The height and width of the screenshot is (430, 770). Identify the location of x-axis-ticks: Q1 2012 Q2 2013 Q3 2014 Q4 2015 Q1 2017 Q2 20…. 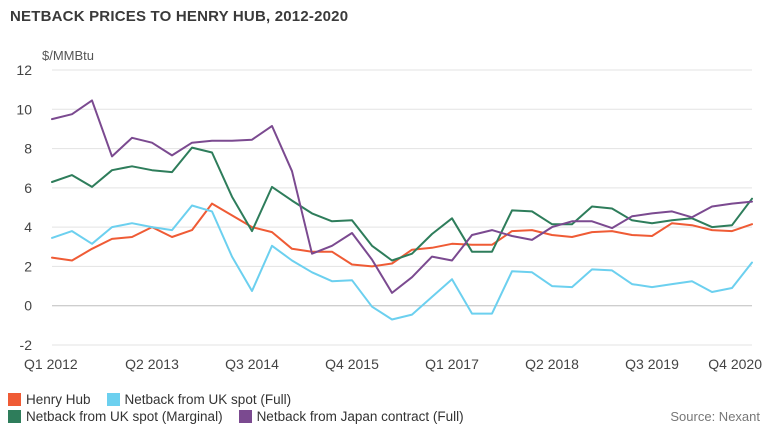
(393, 364).